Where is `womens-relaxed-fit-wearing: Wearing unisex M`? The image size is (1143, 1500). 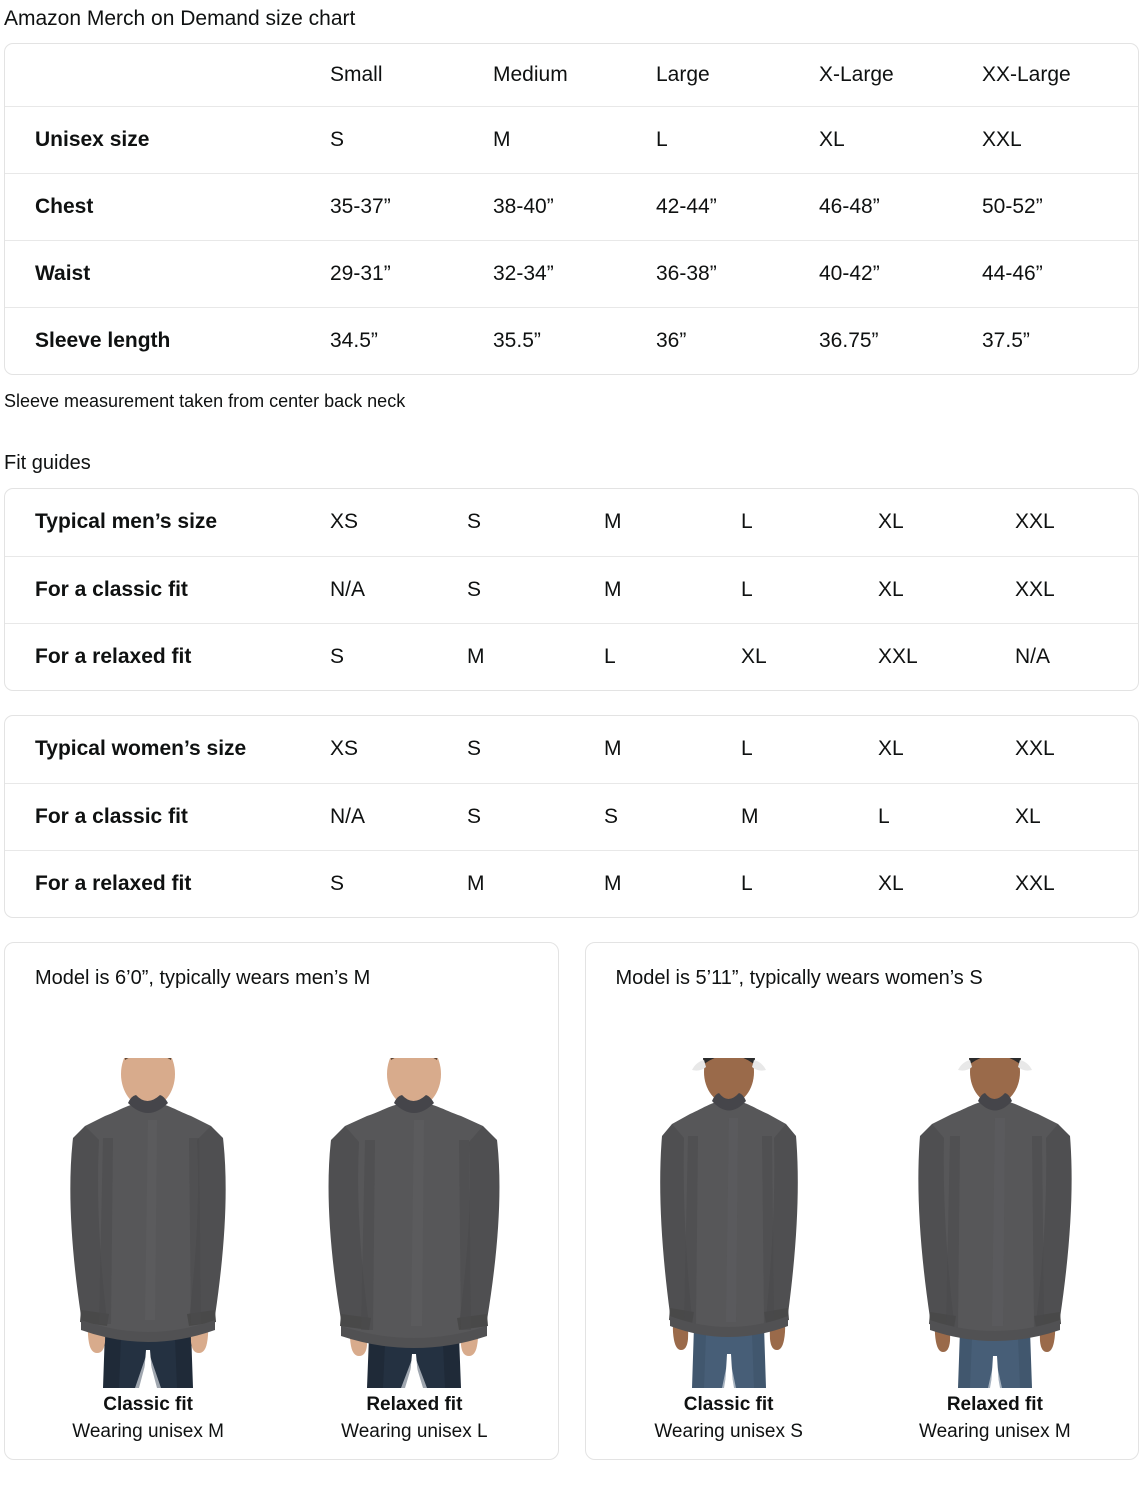 womens-relaxed-fit-wearing: Wearing unisex M is located at coordinates (995, 1431).